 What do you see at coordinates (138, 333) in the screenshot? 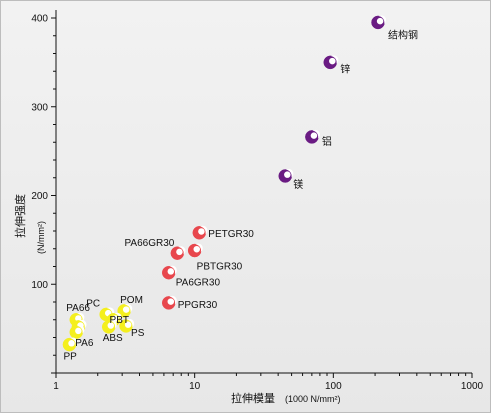
I see `point-label: PS` at bounding box center [138, 333].